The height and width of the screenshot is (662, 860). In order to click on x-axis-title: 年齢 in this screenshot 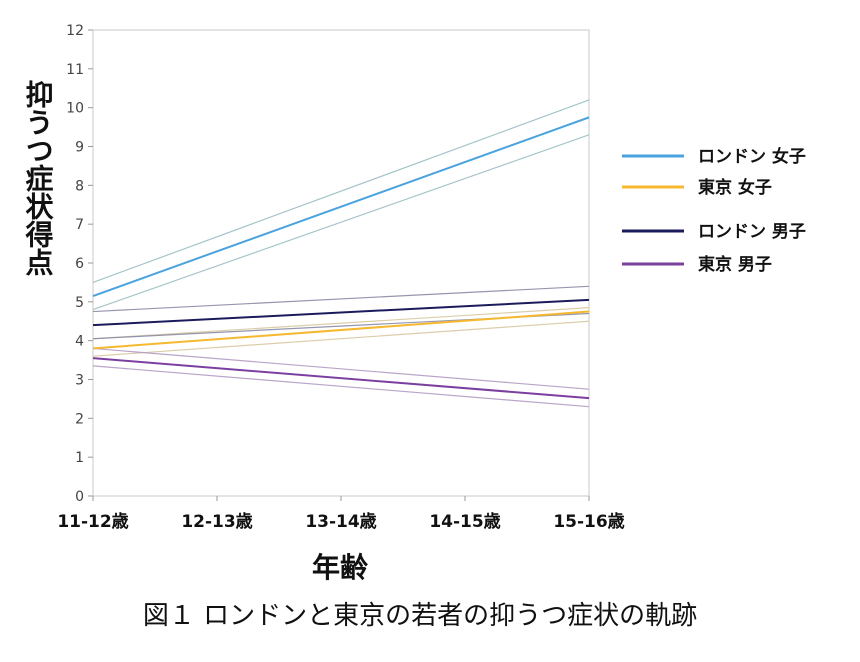, I will do `click(340, 567)`.